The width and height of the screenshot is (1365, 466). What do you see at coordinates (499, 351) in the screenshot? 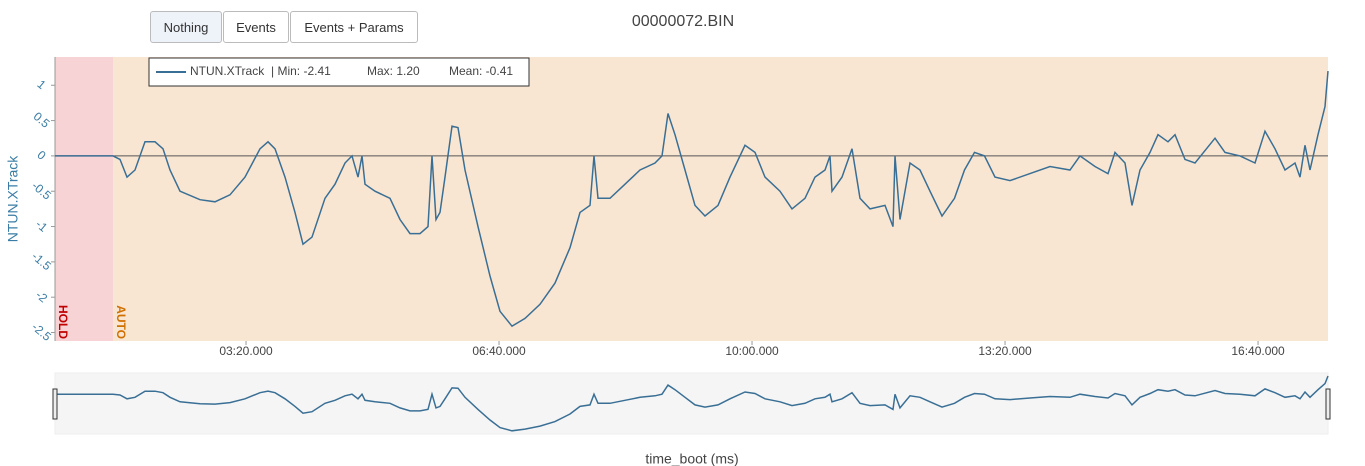
I see `x-tick-label: 06:40.000` at bounding box center [499, 351].